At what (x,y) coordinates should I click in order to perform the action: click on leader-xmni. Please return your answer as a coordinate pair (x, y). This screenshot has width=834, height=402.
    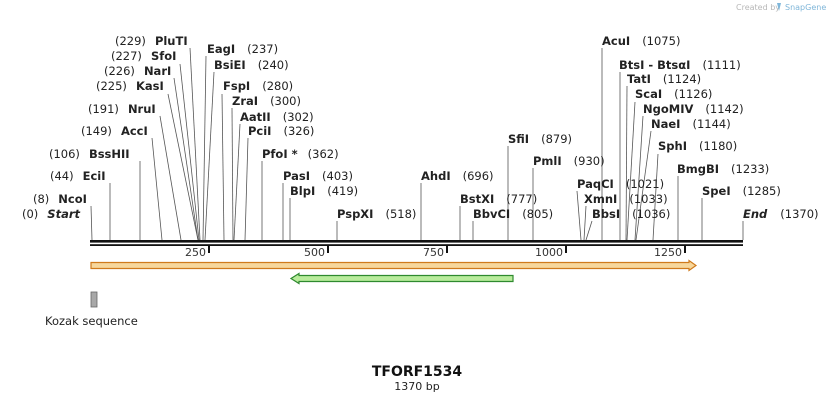
    Looking at the image, I should click on (585, 223).